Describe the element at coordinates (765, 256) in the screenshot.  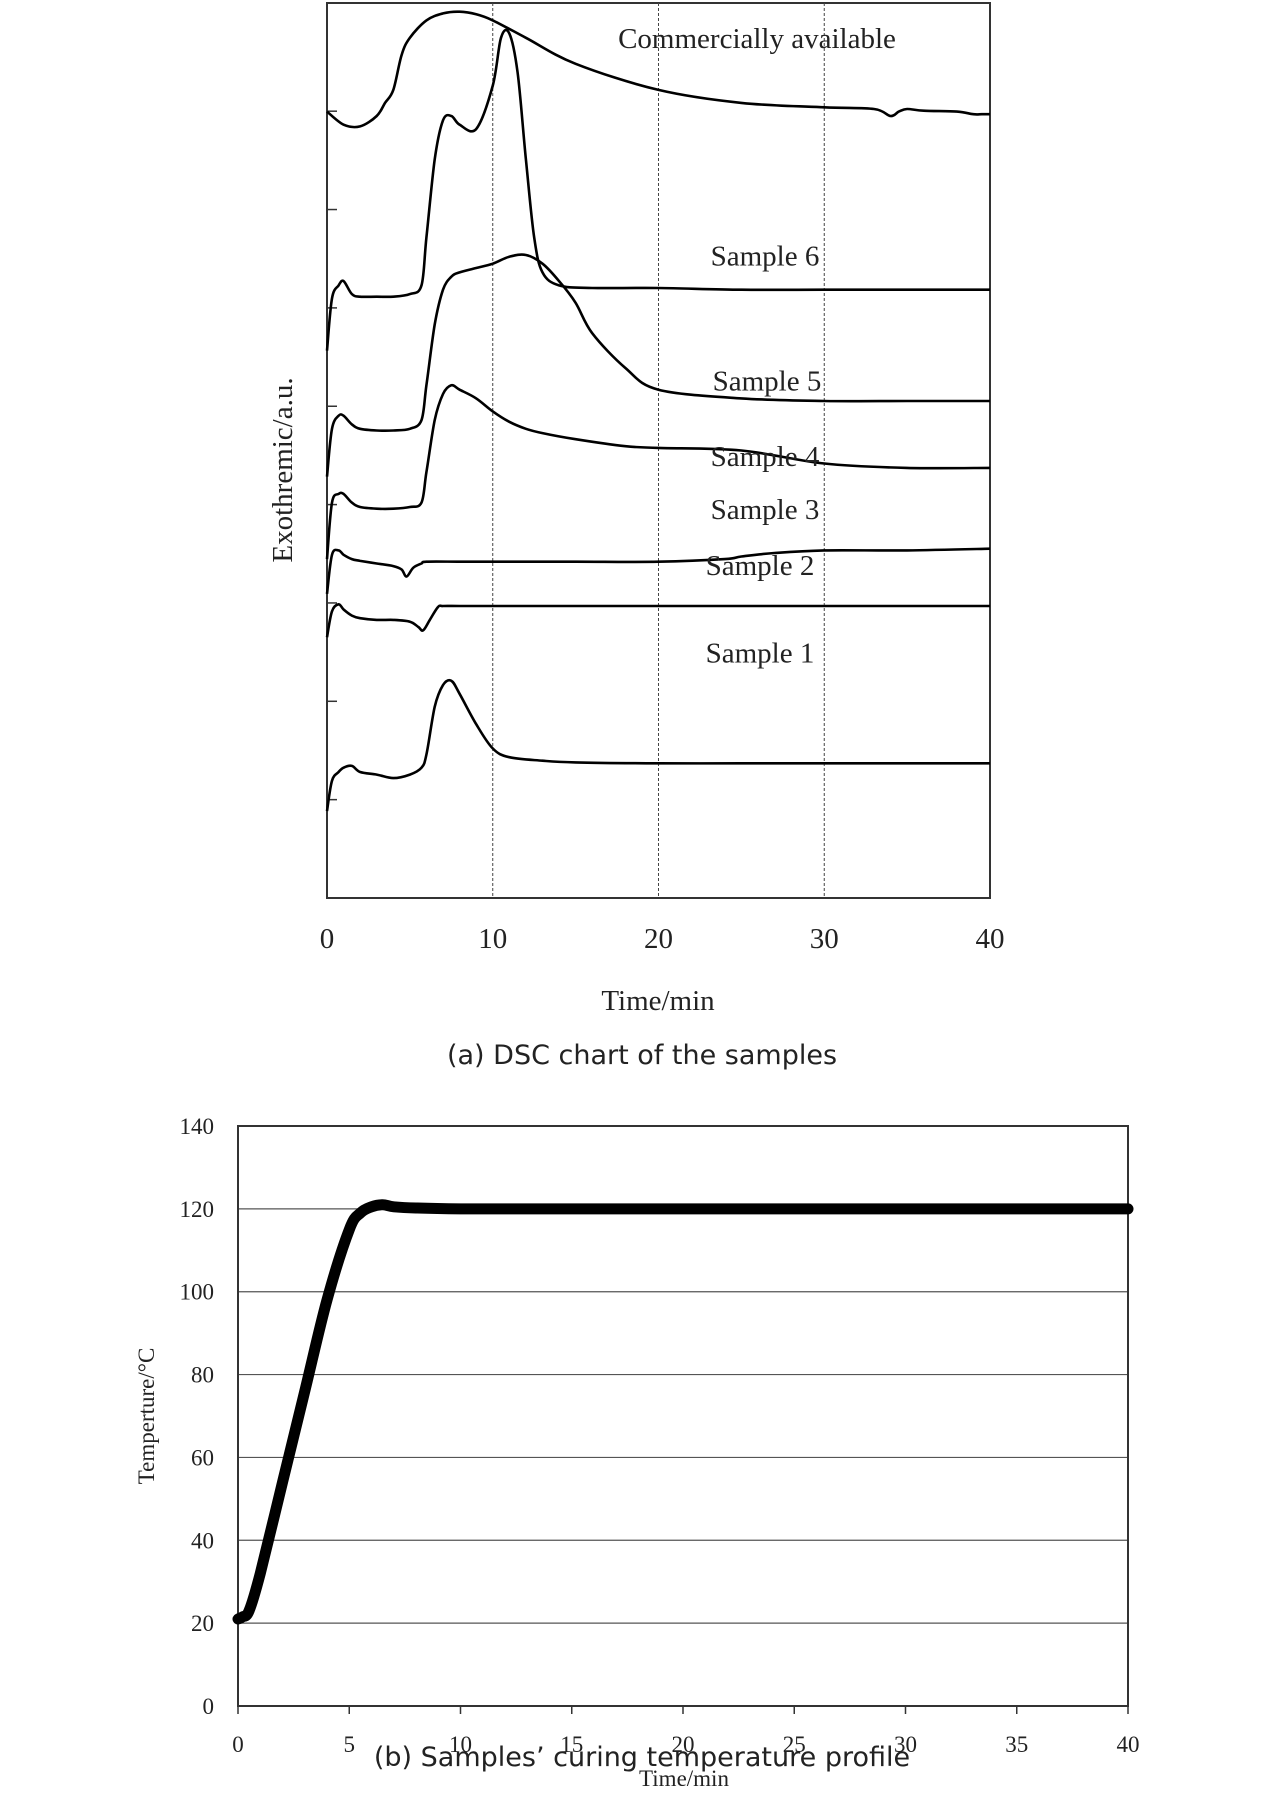
I see `series-label: Sample 6` at that location.